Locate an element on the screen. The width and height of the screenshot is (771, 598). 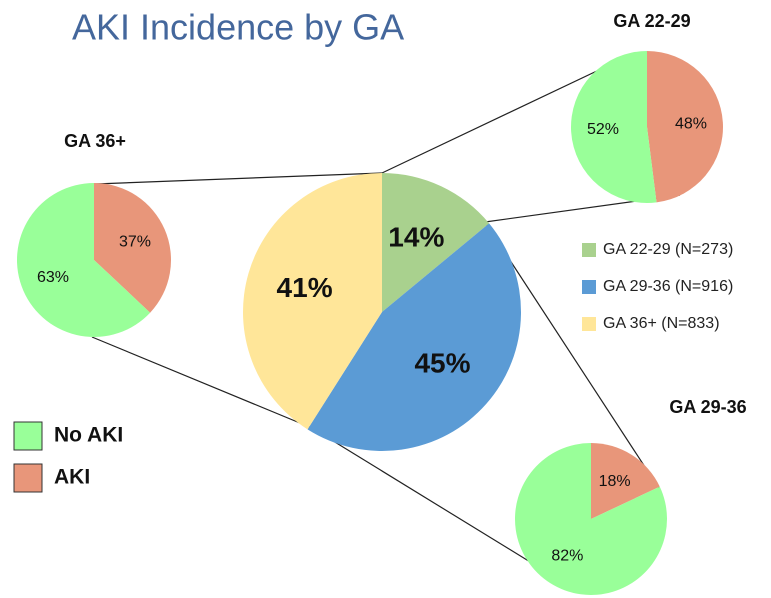
slice-label: 37% is located at coordinates (135, 241).